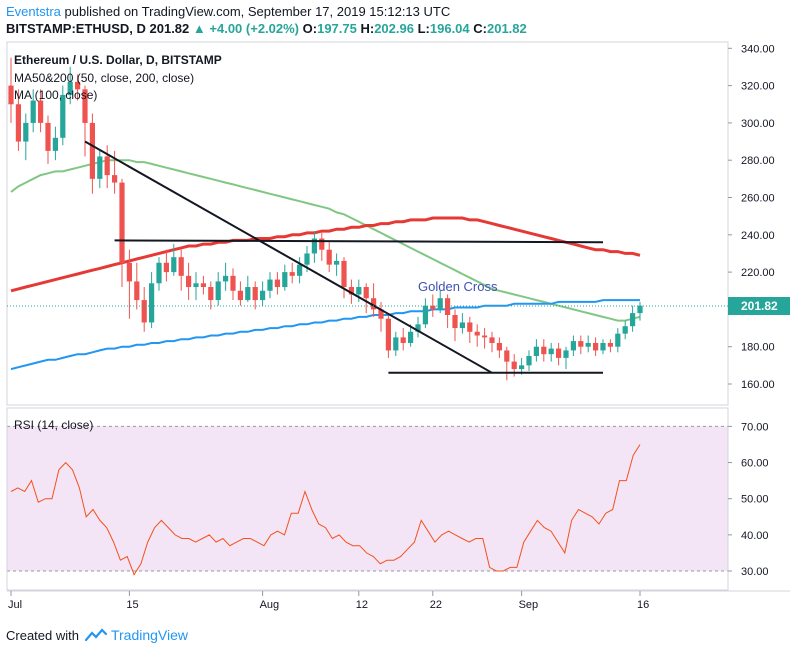 The image size is (790, 654). Describe the element at coordinates (758, 385) in the screenshot. I see `price-tick-label: 160.00` at that location.